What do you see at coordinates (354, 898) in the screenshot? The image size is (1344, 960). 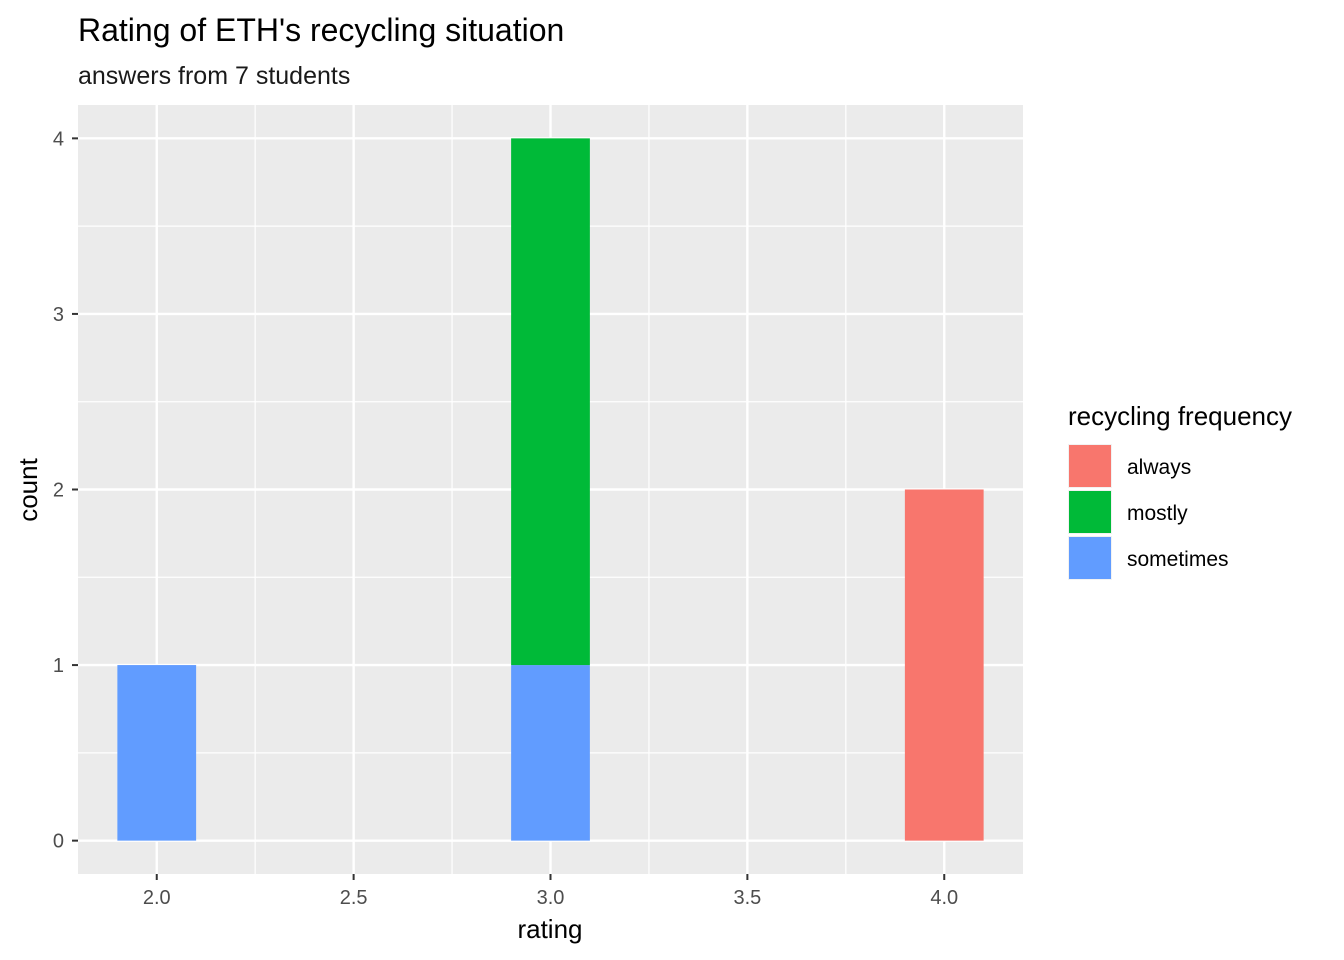 I see `x-tick-label: 2.5` at bounding box center [354, 898].